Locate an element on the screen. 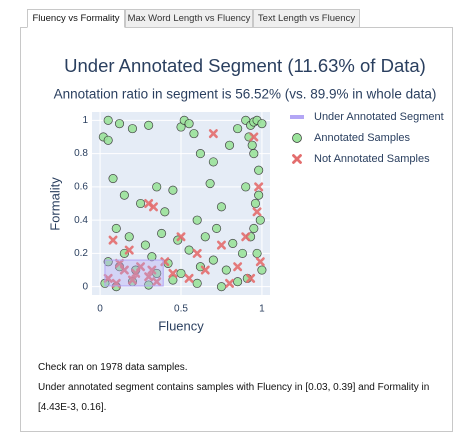 The width and height of the screenshot is (474, 434). y-axis-title: Formality is located at coordinates (54, 204).